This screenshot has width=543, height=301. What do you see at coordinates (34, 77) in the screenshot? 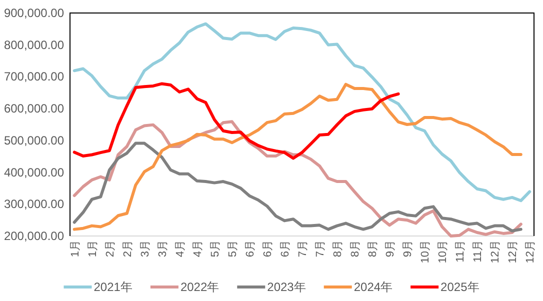
I see `y-tick-label: 700,000.00` at bounding box center [34, 77].